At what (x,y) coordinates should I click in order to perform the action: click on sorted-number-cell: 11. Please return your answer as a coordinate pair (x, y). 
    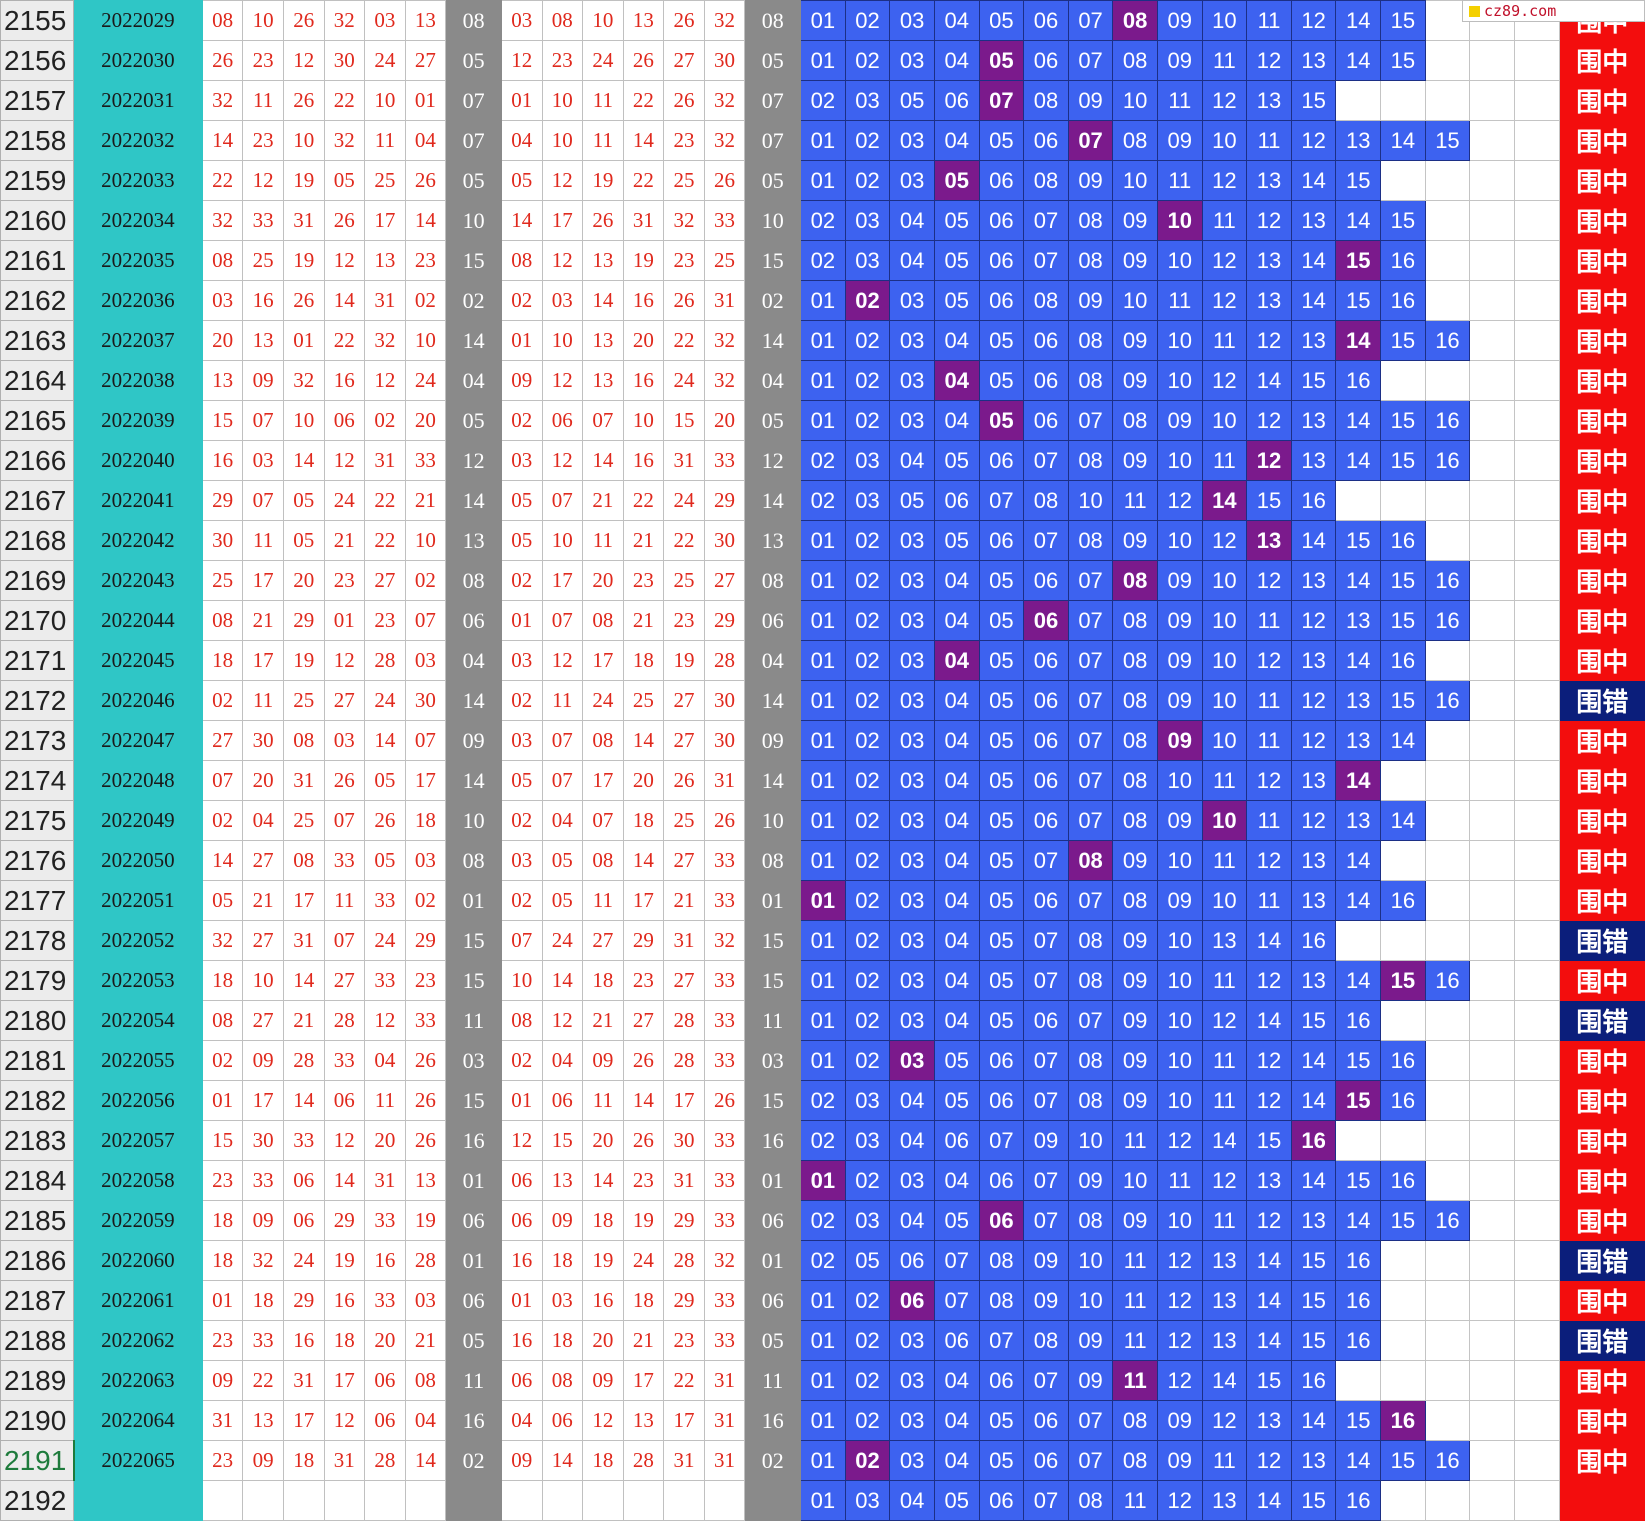
    Looking at the image, I should click on (603, 140).